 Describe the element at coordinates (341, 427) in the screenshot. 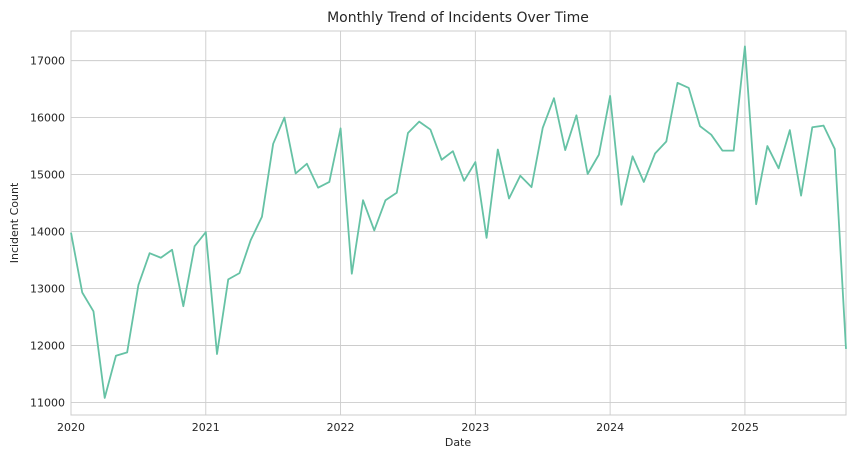

I see `x-tick-label: 2022` at that location.